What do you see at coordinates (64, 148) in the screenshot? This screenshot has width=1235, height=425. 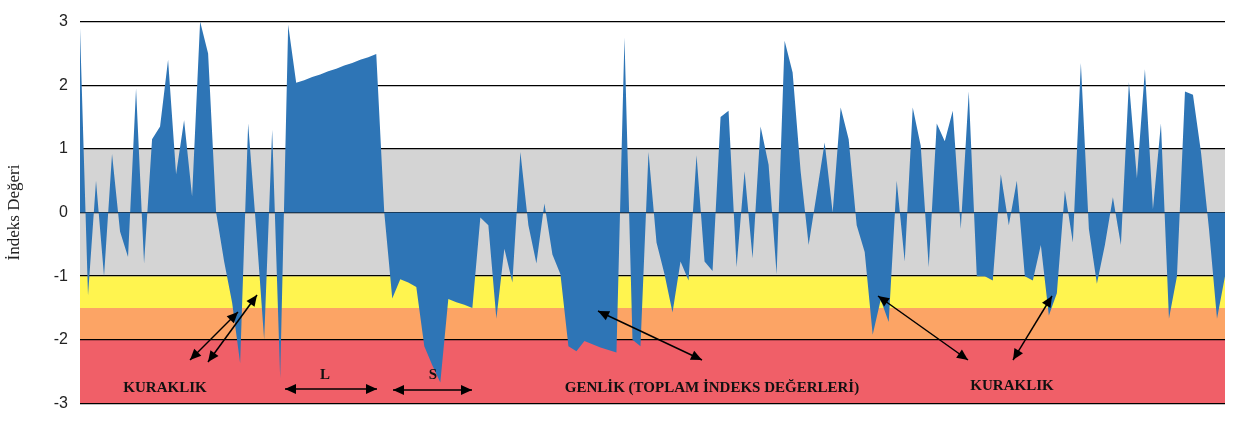 I see `y-tick-label: 1` at bounding box center [64, 148].